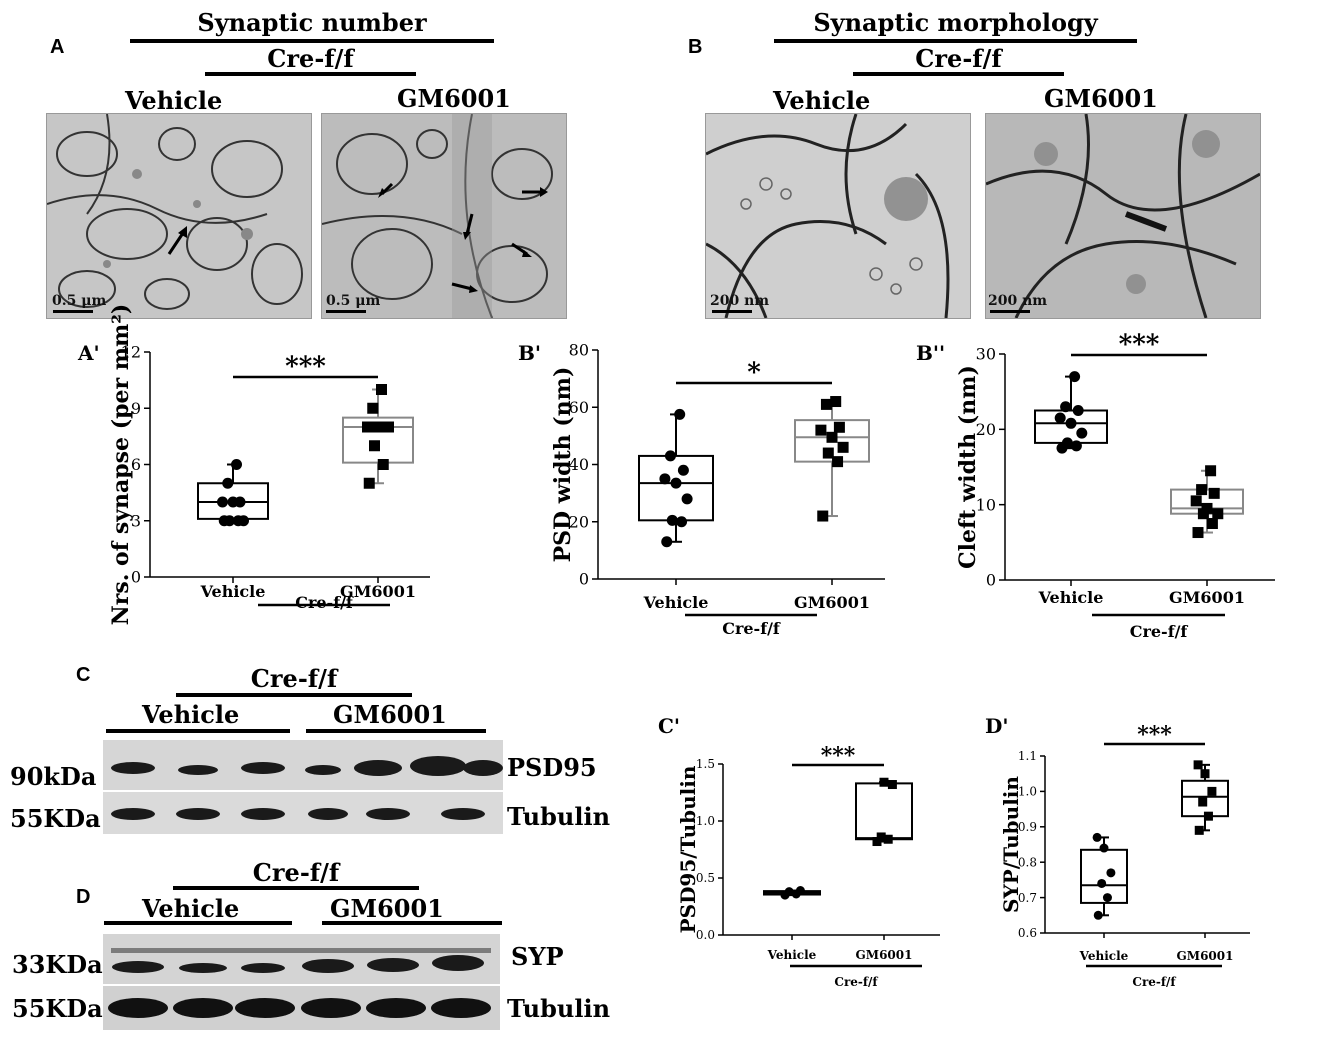 The height and width of the screenshot is (1047, 1325). Describe the element at coordinates (191, 908) in the screenshot. I see `panel-d-vehicle-label: Vehicle` at that location.